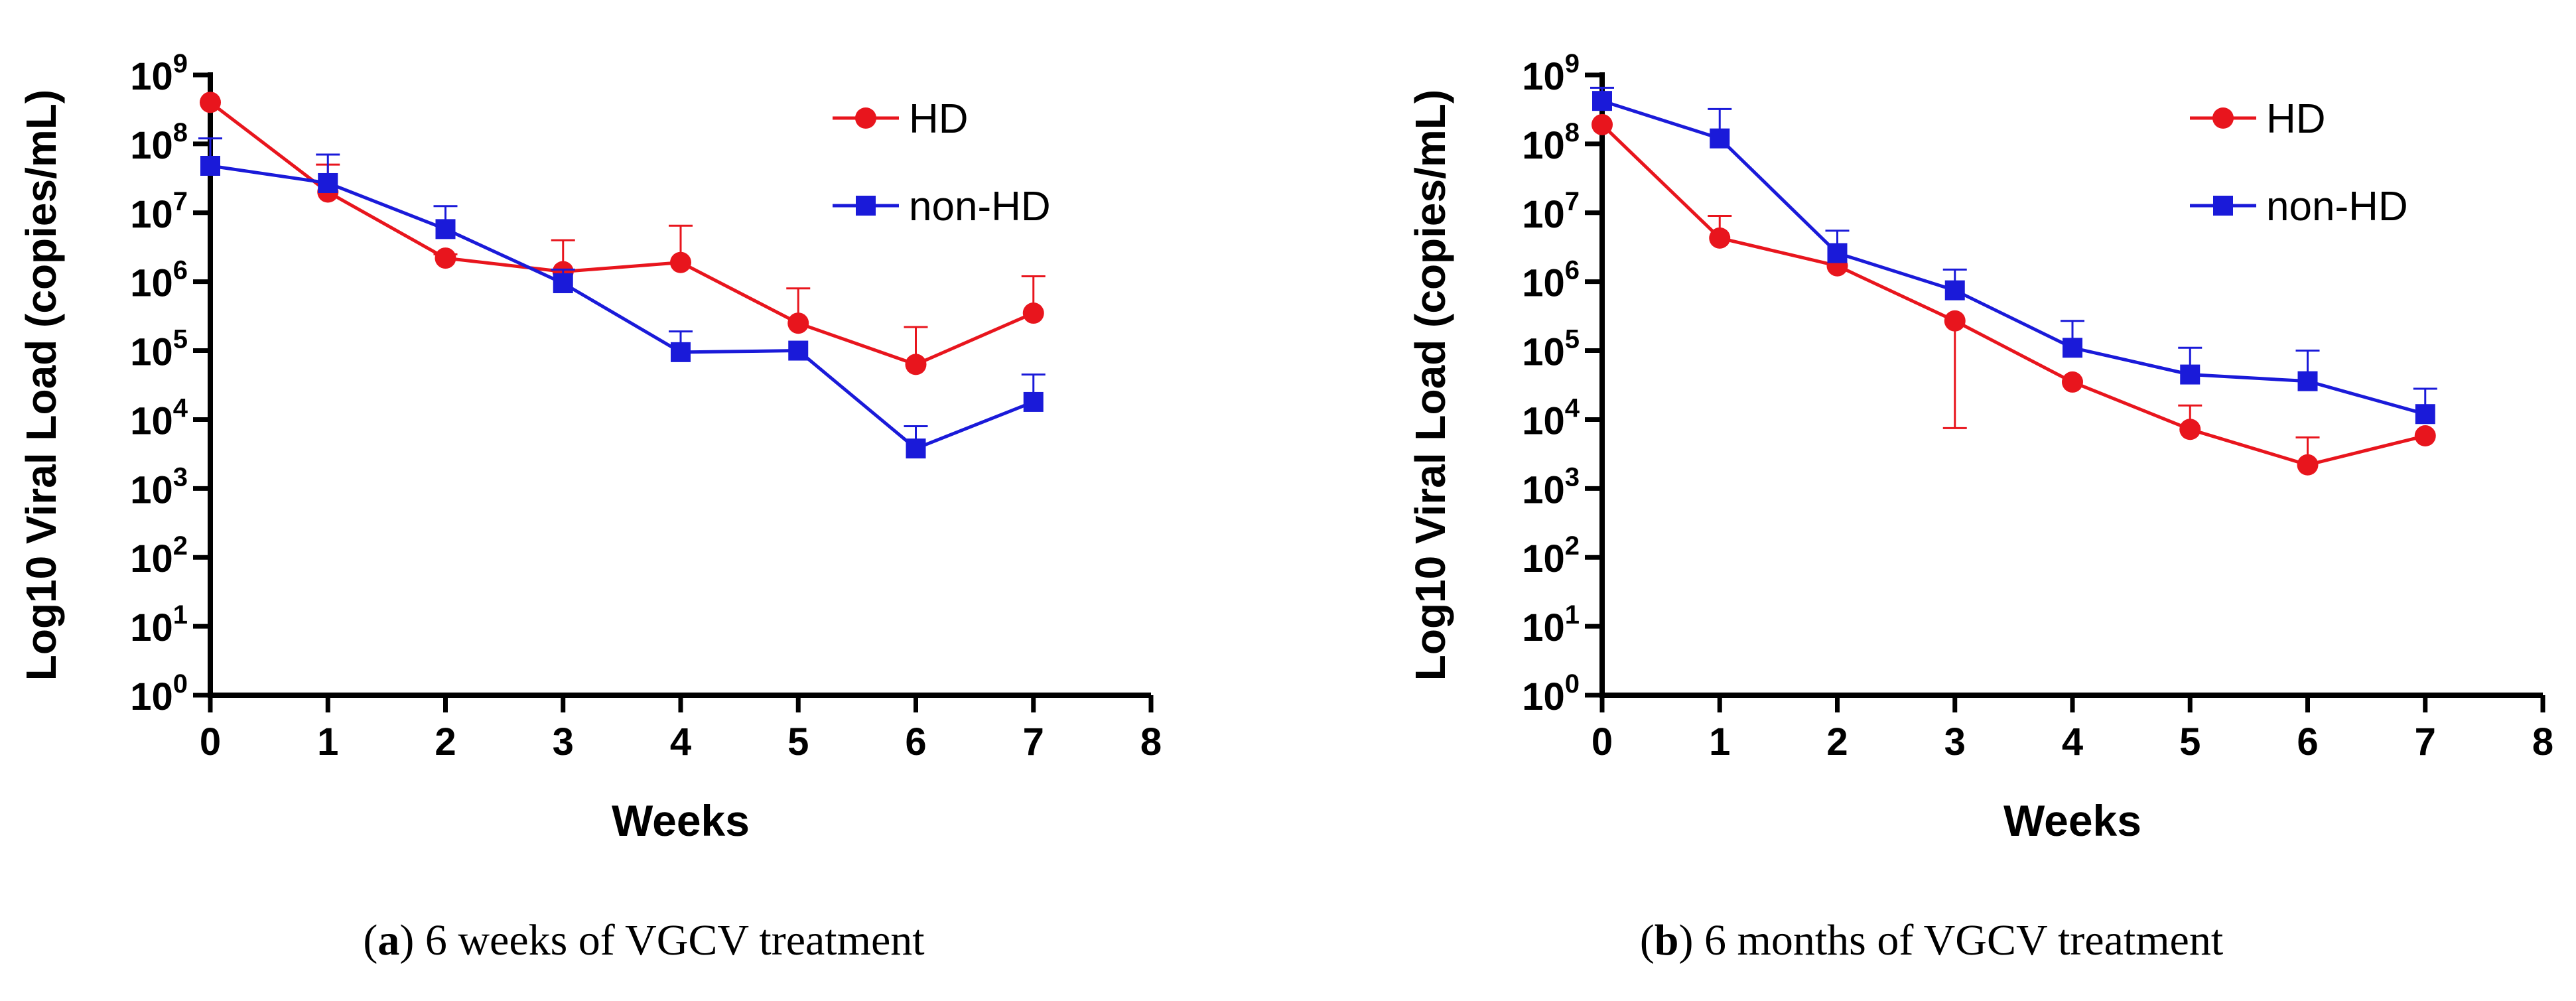  I want to click on caption-letter: b, so click(1667, 940).